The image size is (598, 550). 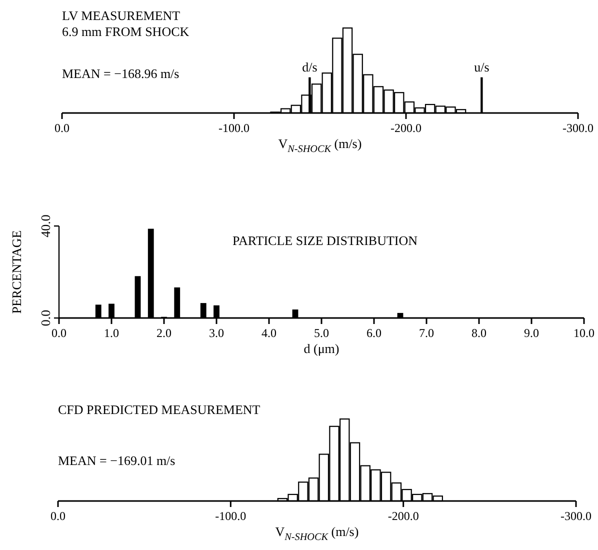 I want to click on annotation: MEAN = −168.96 m/s, so click(x=121, y=73).